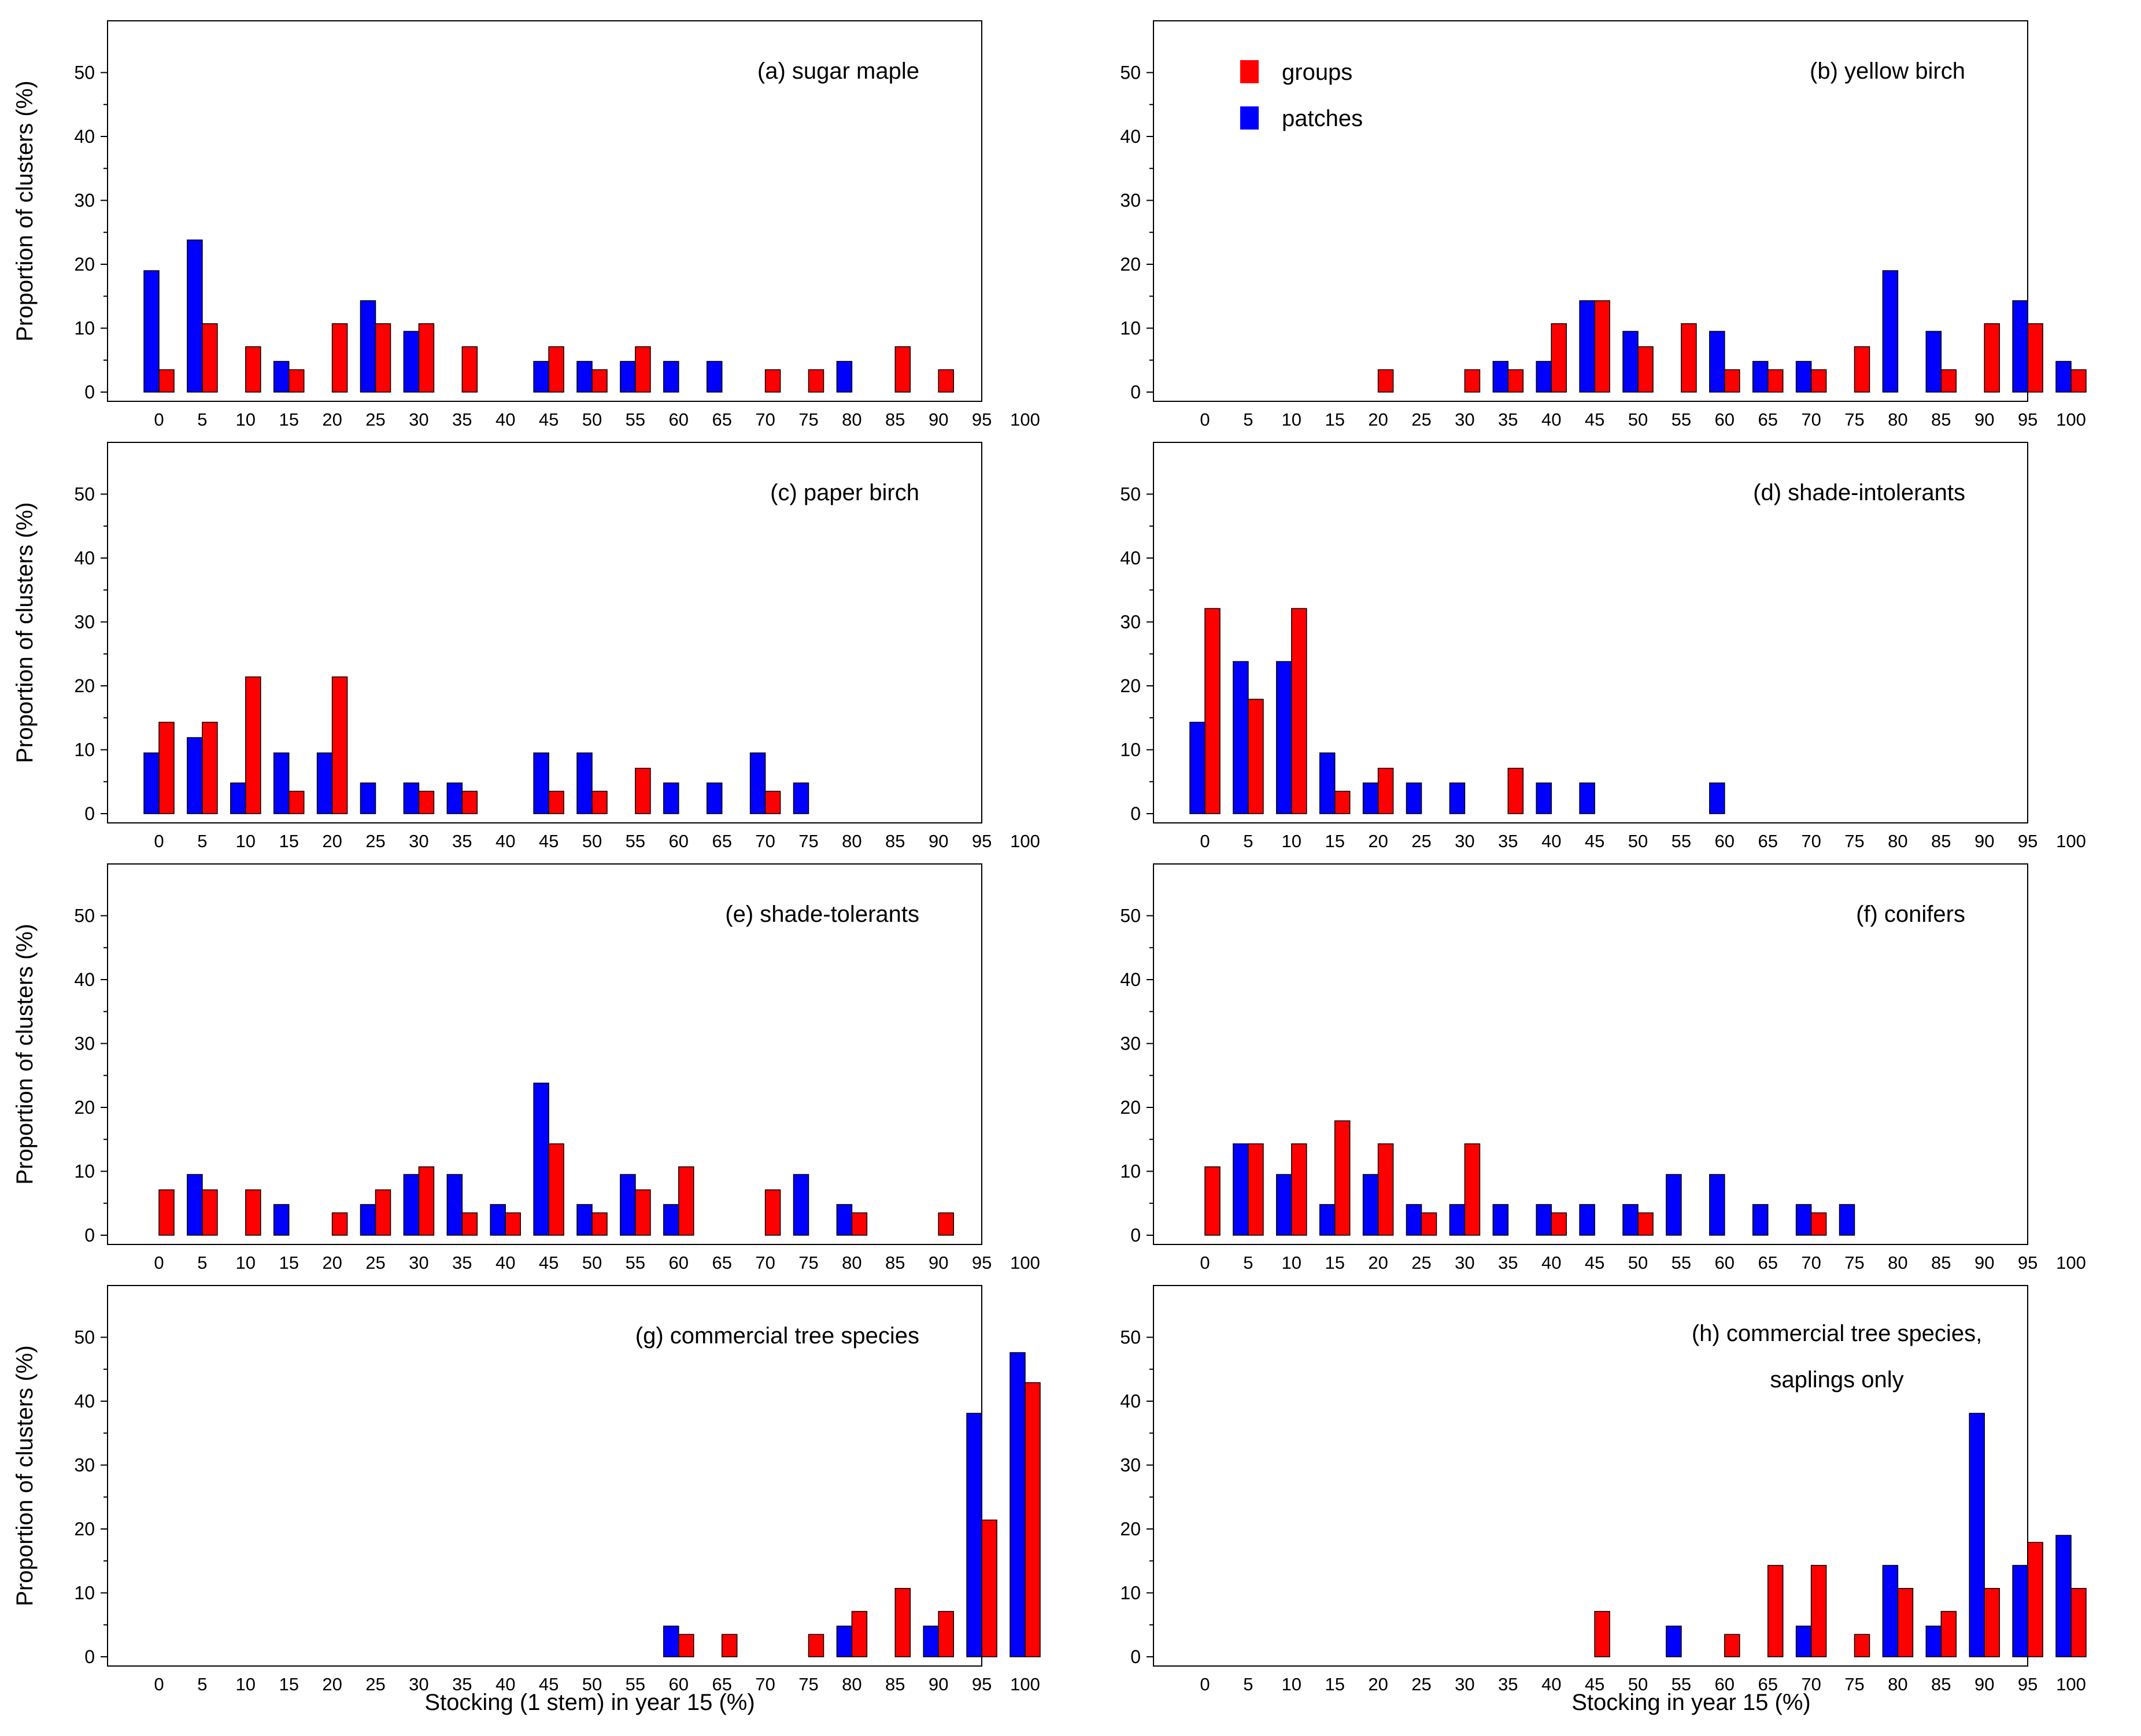 The width and height of the screenshot is (2141, 1736). What do you see at coordinates (1131, 916) in the screenshot?
I see `y-tick-label: 50` at bounding box center [1131, 916].